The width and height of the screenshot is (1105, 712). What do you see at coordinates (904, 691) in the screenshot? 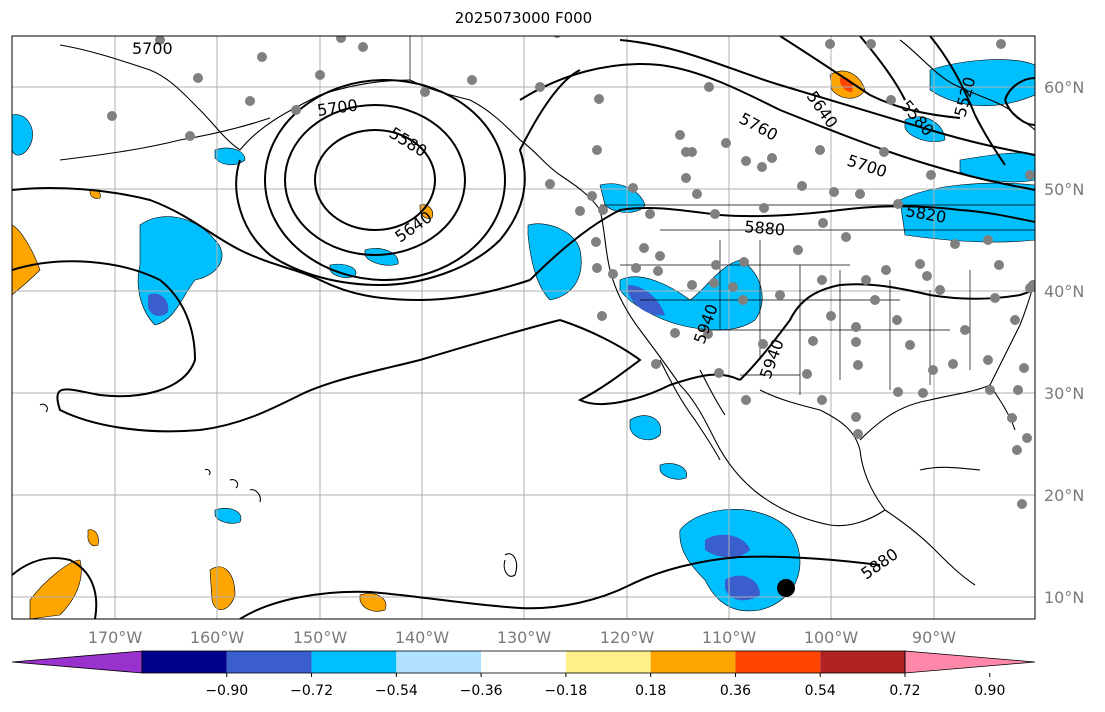
I see `colorbar-tick-label: 0.72` at bounding box center [904, 691].